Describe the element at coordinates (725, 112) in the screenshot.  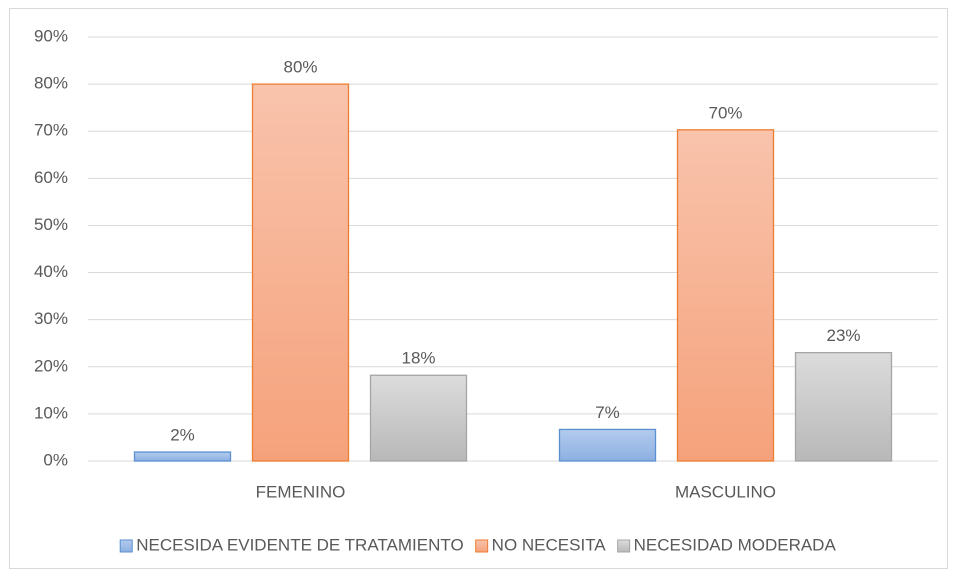
I see `value-label: 70%` at that location.